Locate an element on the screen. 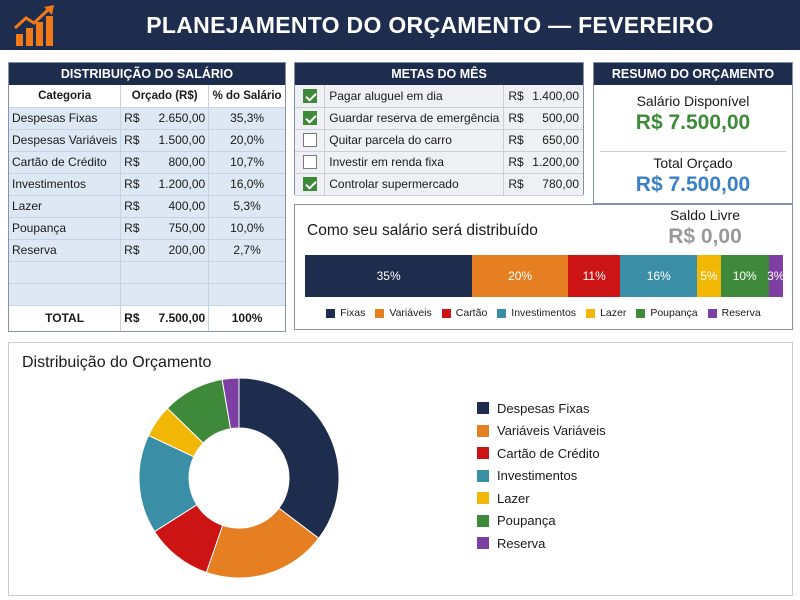  salary-amount-cell: R$ 750,00 is located at coordinates (165, 228).